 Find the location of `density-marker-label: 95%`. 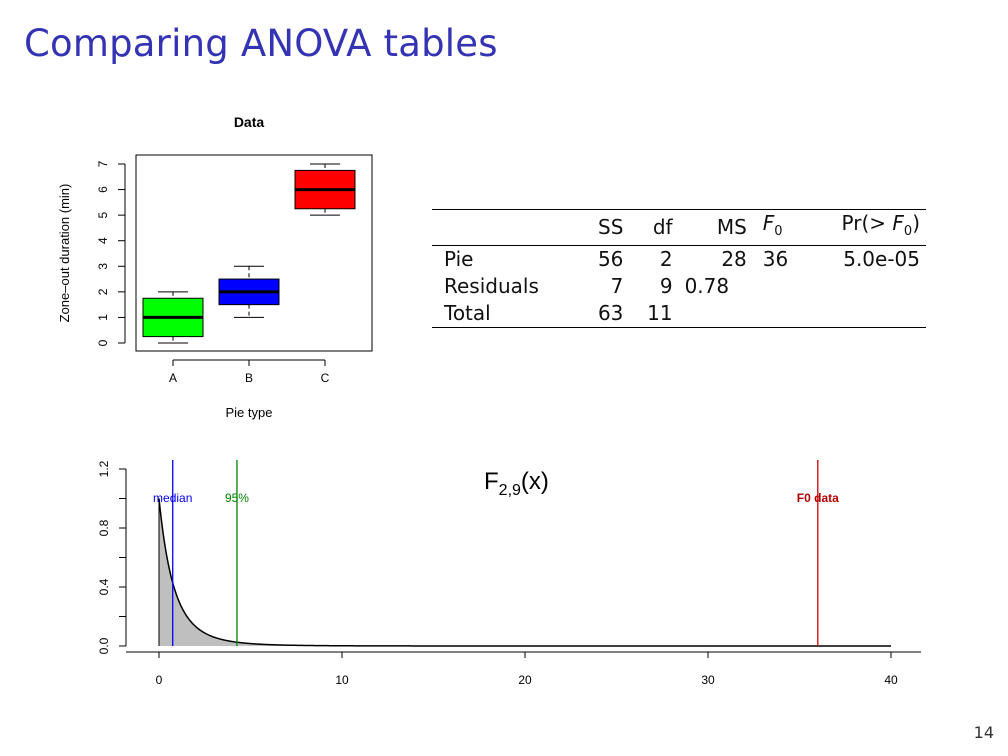

density-marker-label: 95% is located at coordinates (237, 498).